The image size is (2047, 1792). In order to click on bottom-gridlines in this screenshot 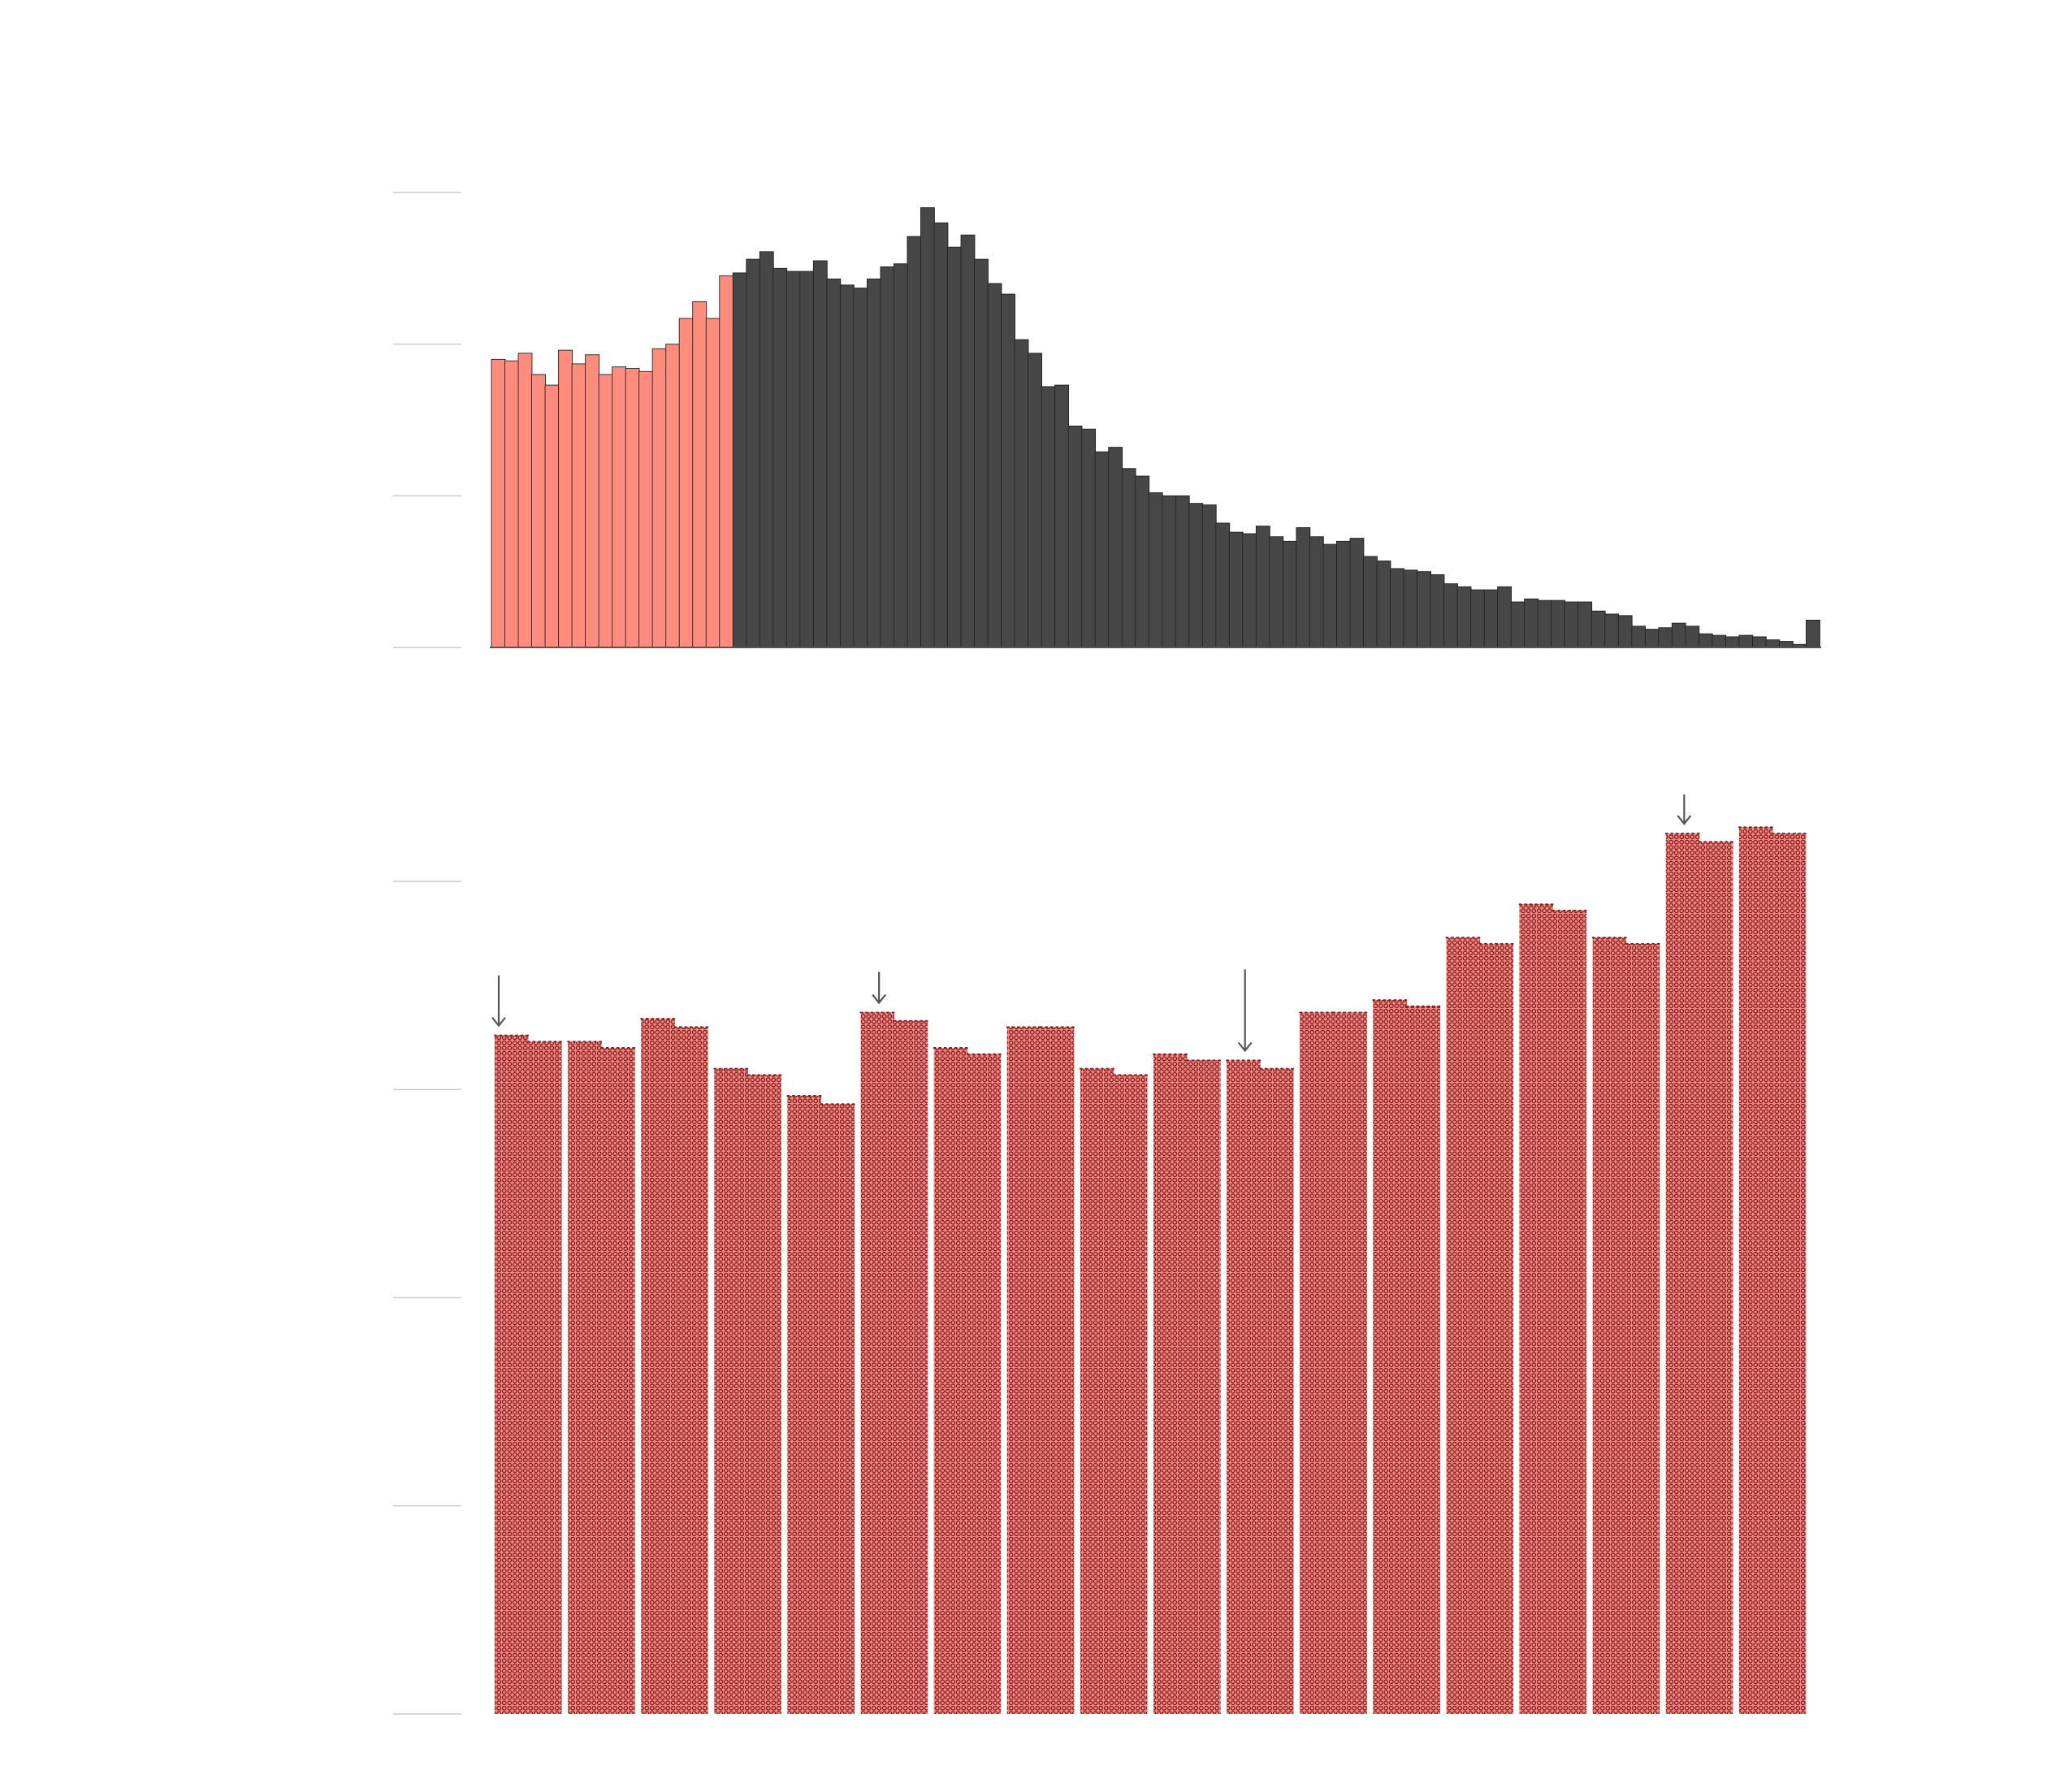, I will do `click(427, 1298)`.